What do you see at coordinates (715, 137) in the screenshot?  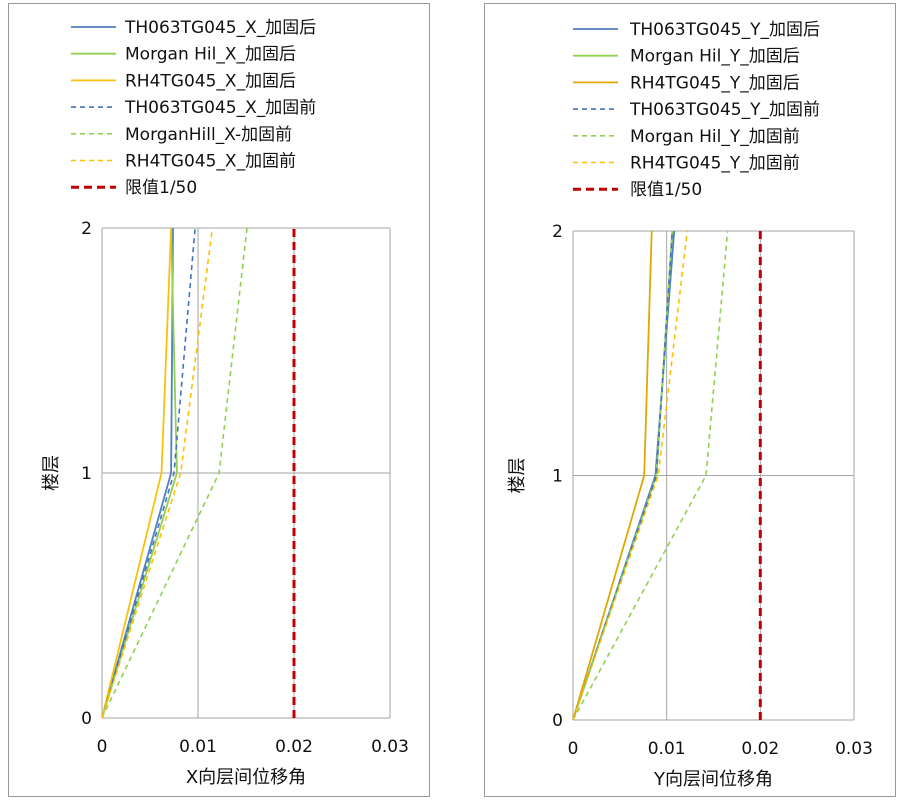 I see `legend-label: Morgan Hil_Y_加固前` at bounding box center [715, 137].